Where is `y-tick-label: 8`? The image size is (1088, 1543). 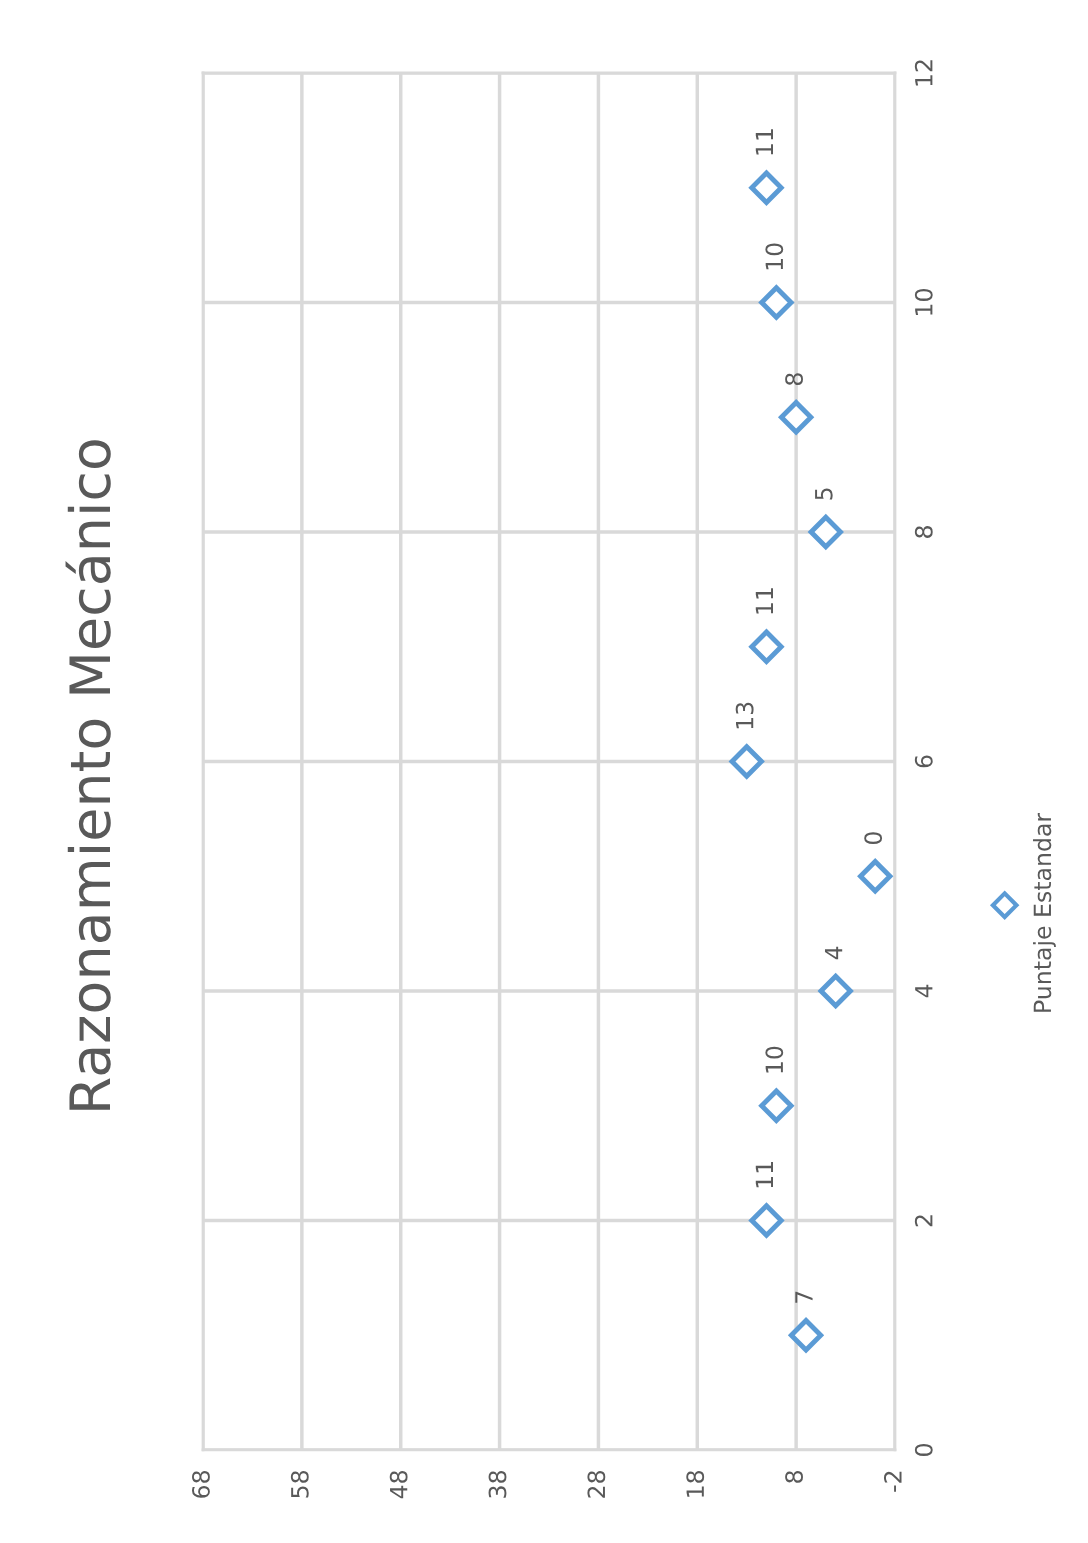 y-tick-label: 8 is located at coordinates (923, 532).